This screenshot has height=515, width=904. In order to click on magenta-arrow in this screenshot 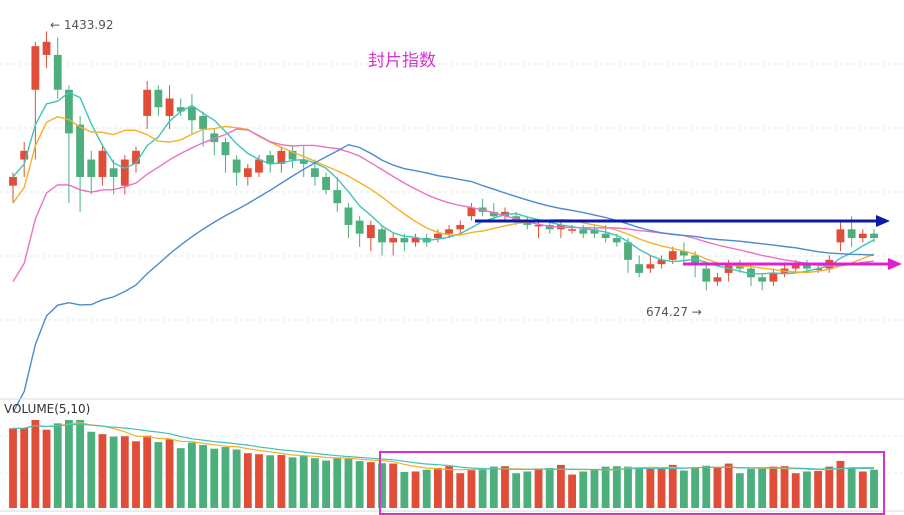, I will do `click(792, 264)`.